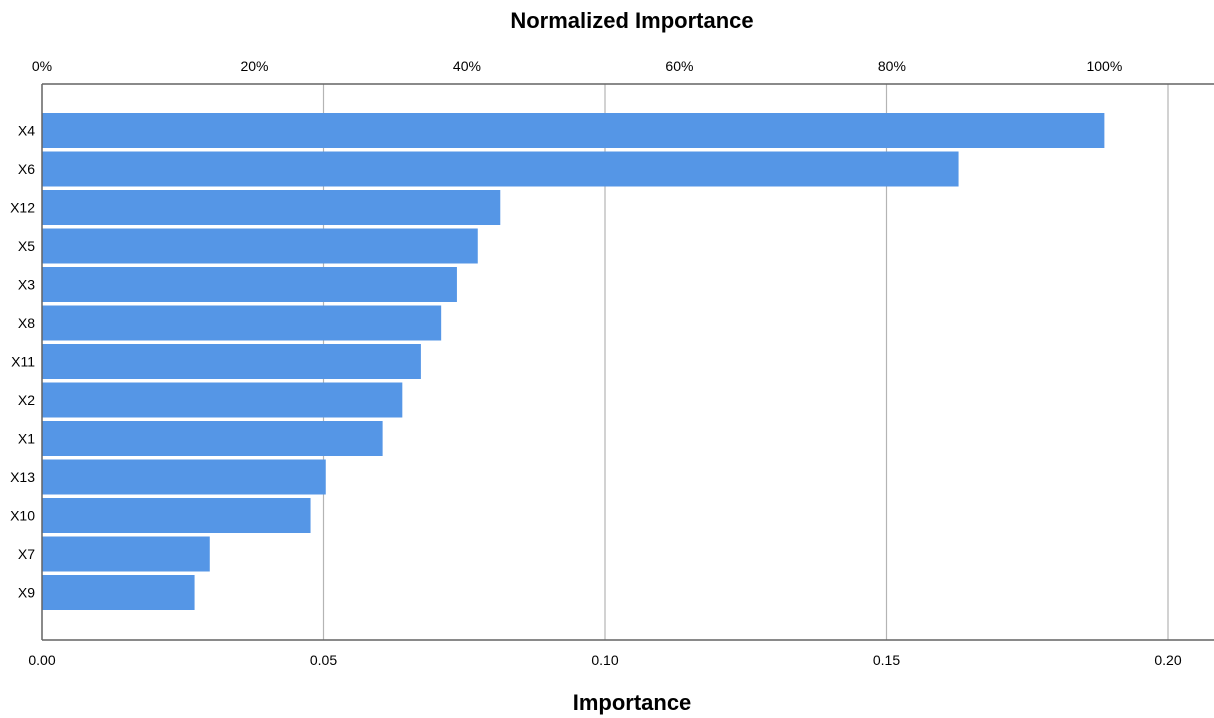 This screenshot has height=718, width=1214. Describe the element at coordinates (573, 130) in the screenshot. I see `bar-x4` at that location.